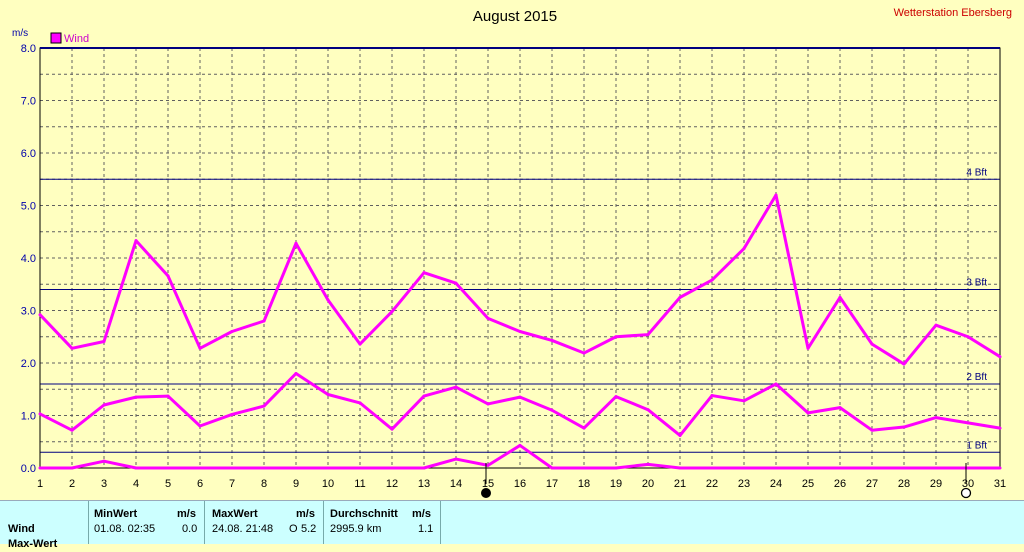  Describe the element at coordinates (512, 515) in the screenshot. I see `stats-header-row: MinWert m/s MaxWert m/s Durchschnitt m/s` at that location.